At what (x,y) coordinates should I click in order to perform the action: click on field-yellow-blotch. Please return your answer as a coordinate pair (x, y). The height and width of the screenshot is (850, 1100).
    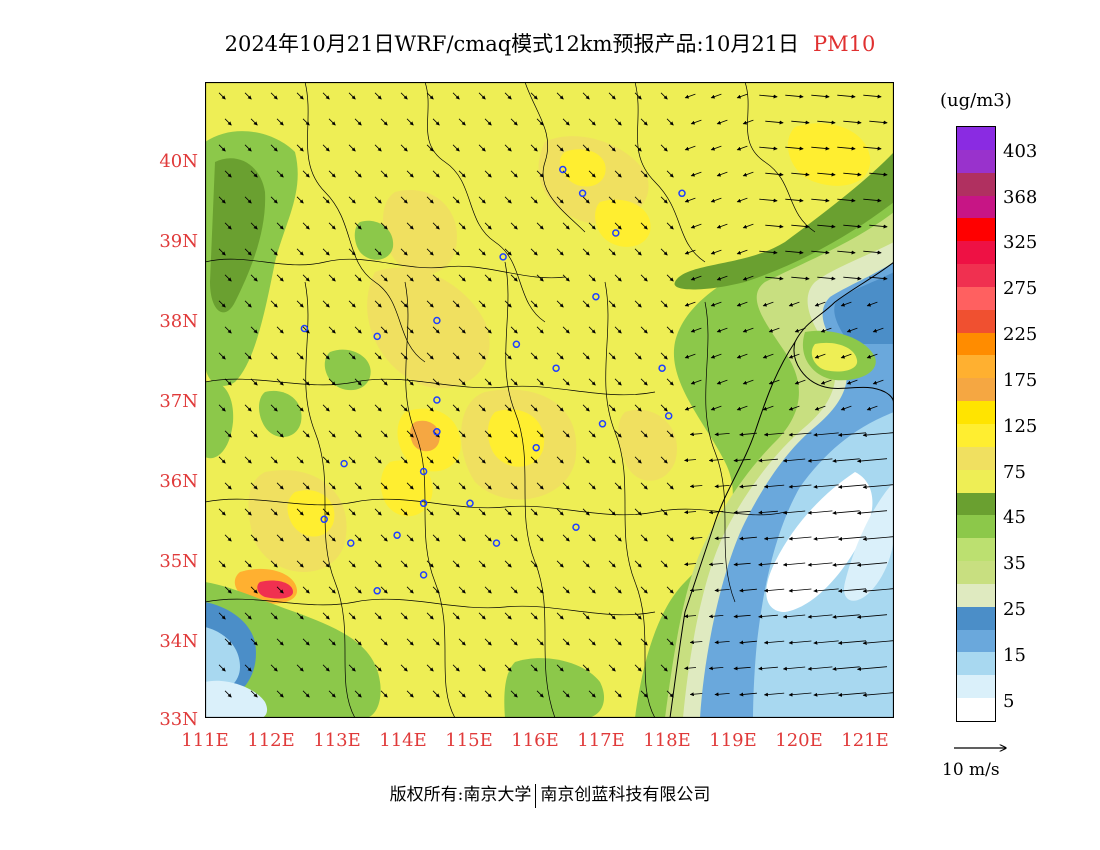
    Looking at the image, I should click on (420, 232).